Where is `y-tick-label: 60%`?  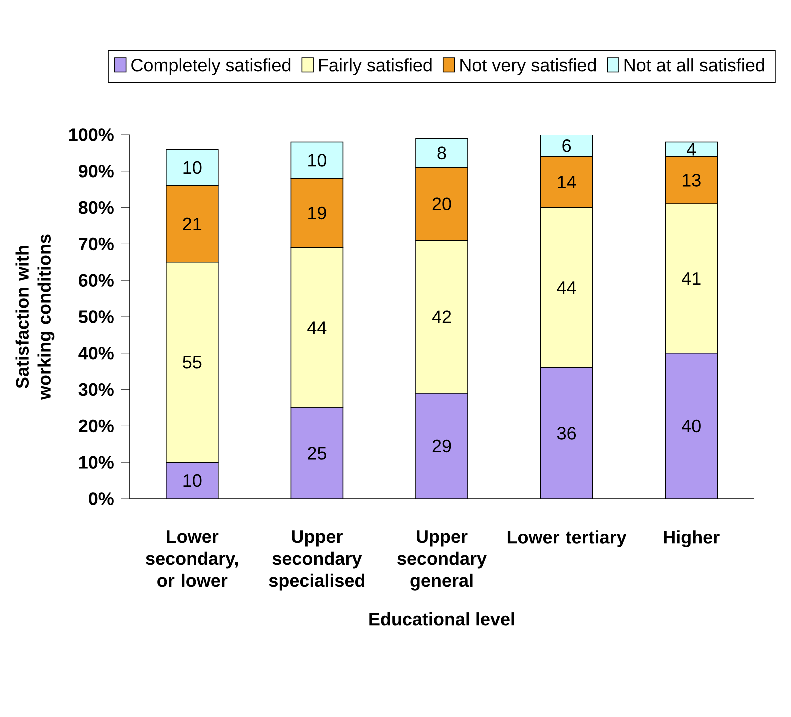 y-tick-label: 60% is located at coordinates (96, 280).